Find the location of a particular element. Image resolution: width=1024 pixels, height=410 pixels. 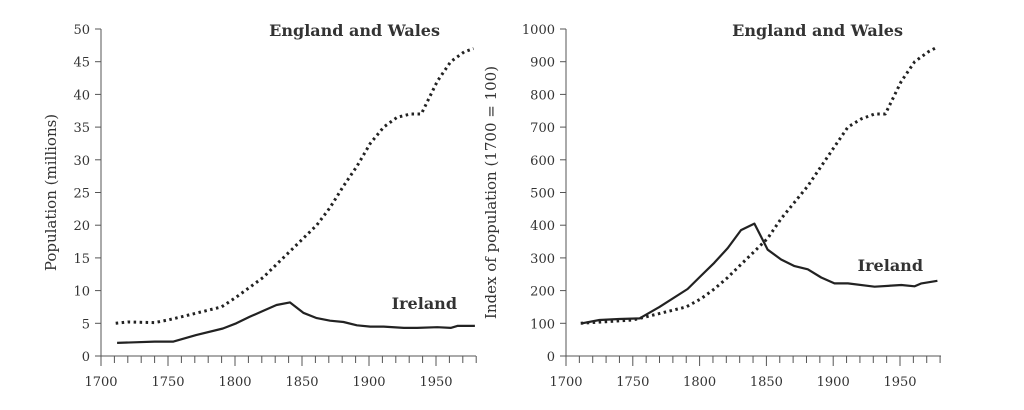

y-tick-label: 15 is located at coordinates (81, 259).